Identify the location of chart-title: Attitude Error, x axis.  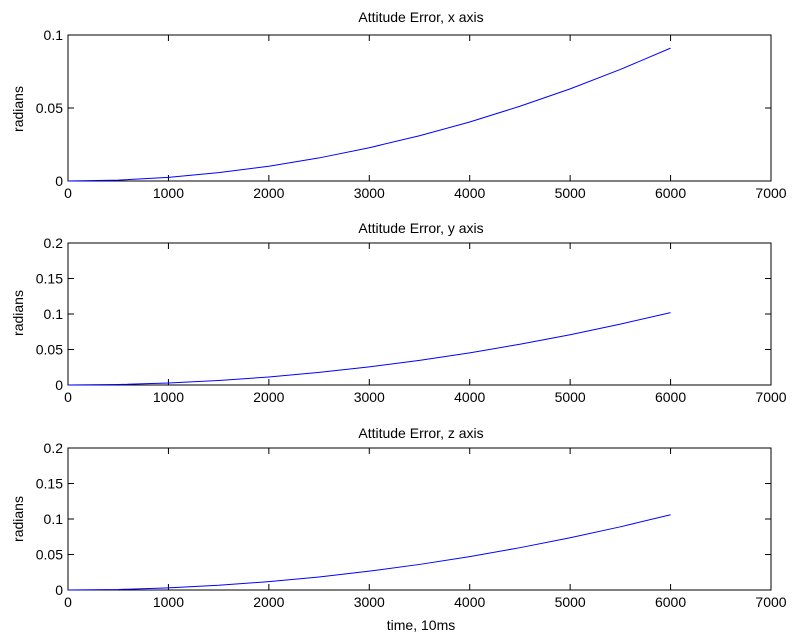
(420, 17).